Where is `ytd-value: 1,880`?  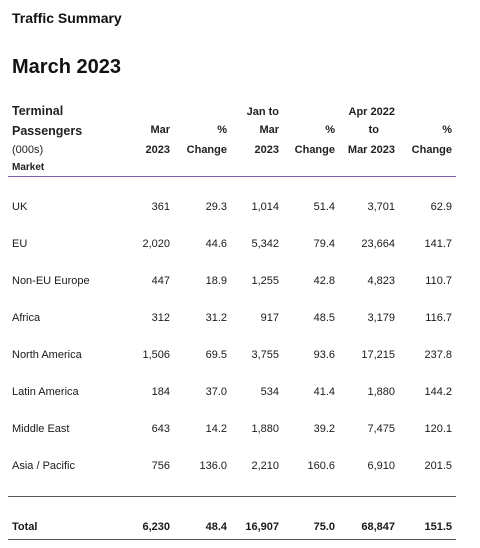 ytd-value: 1,880 is located at coordinates (265, 429).